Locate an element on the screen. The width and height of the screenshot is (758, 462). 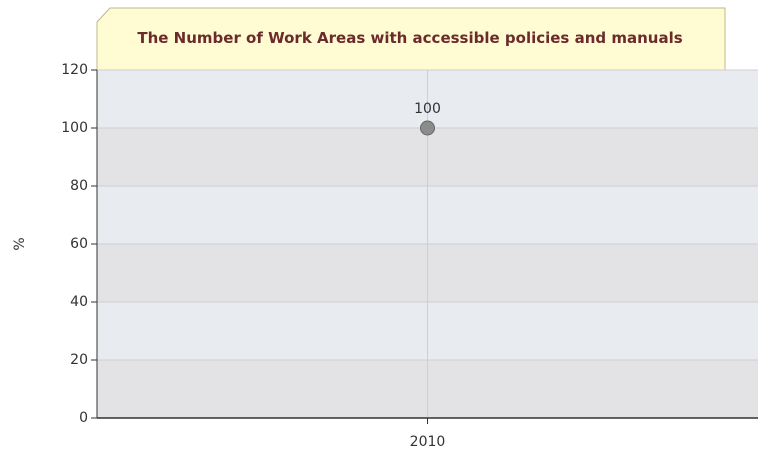
y-tick-label: 120 is located at coordinates (74, 70).